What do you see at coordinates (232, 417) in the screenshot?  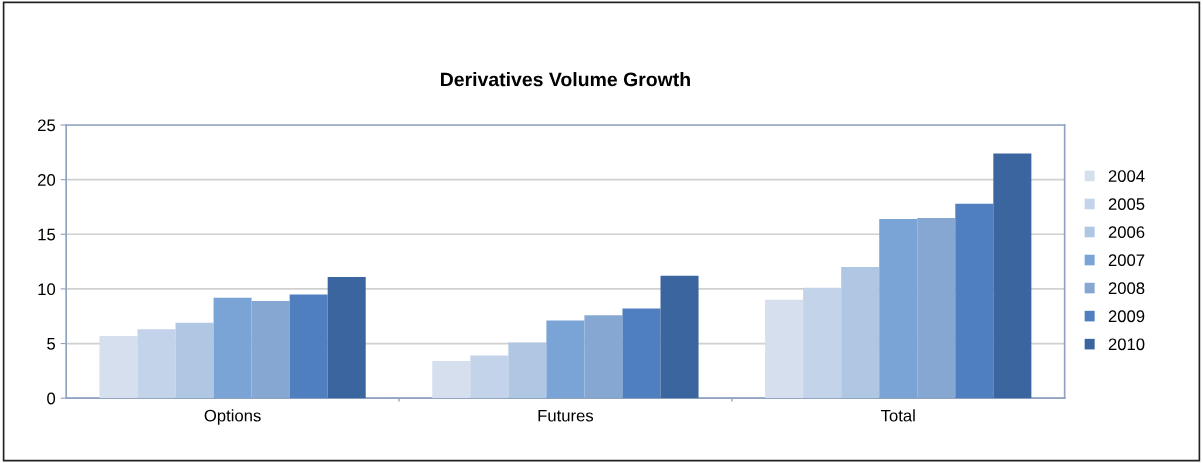 I see `x-tick-label: Options` at bounding box center [232, 417].